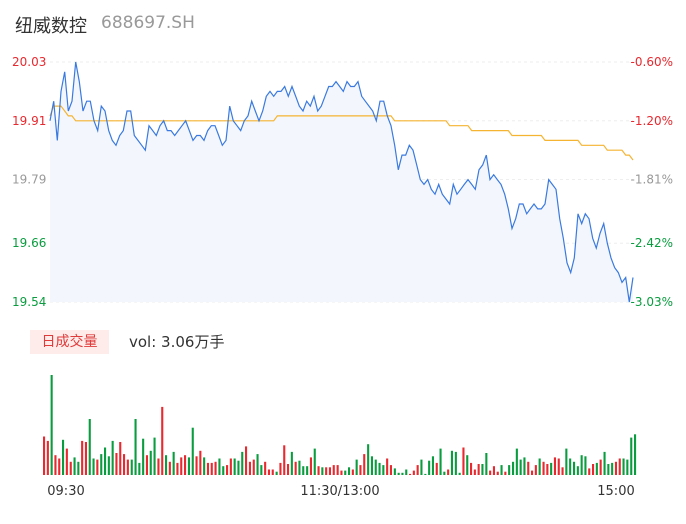 The width and height of the screenshot is (686, 524). I want to click on average-price-line, so click(341, 133).